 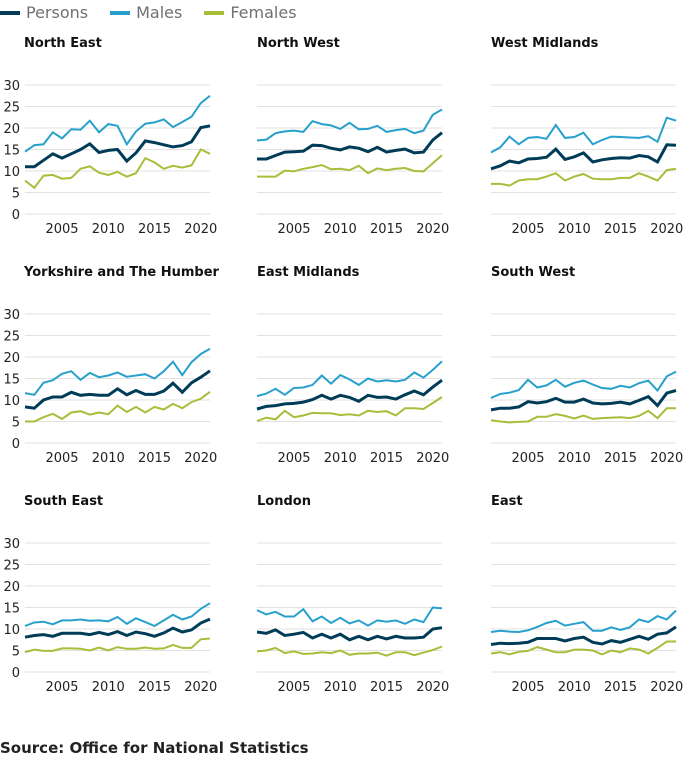 What do you see at coordinates (545, 43) in the screenshot?
I see `panel-title: West Midlands` at bounding box center [545, 43].